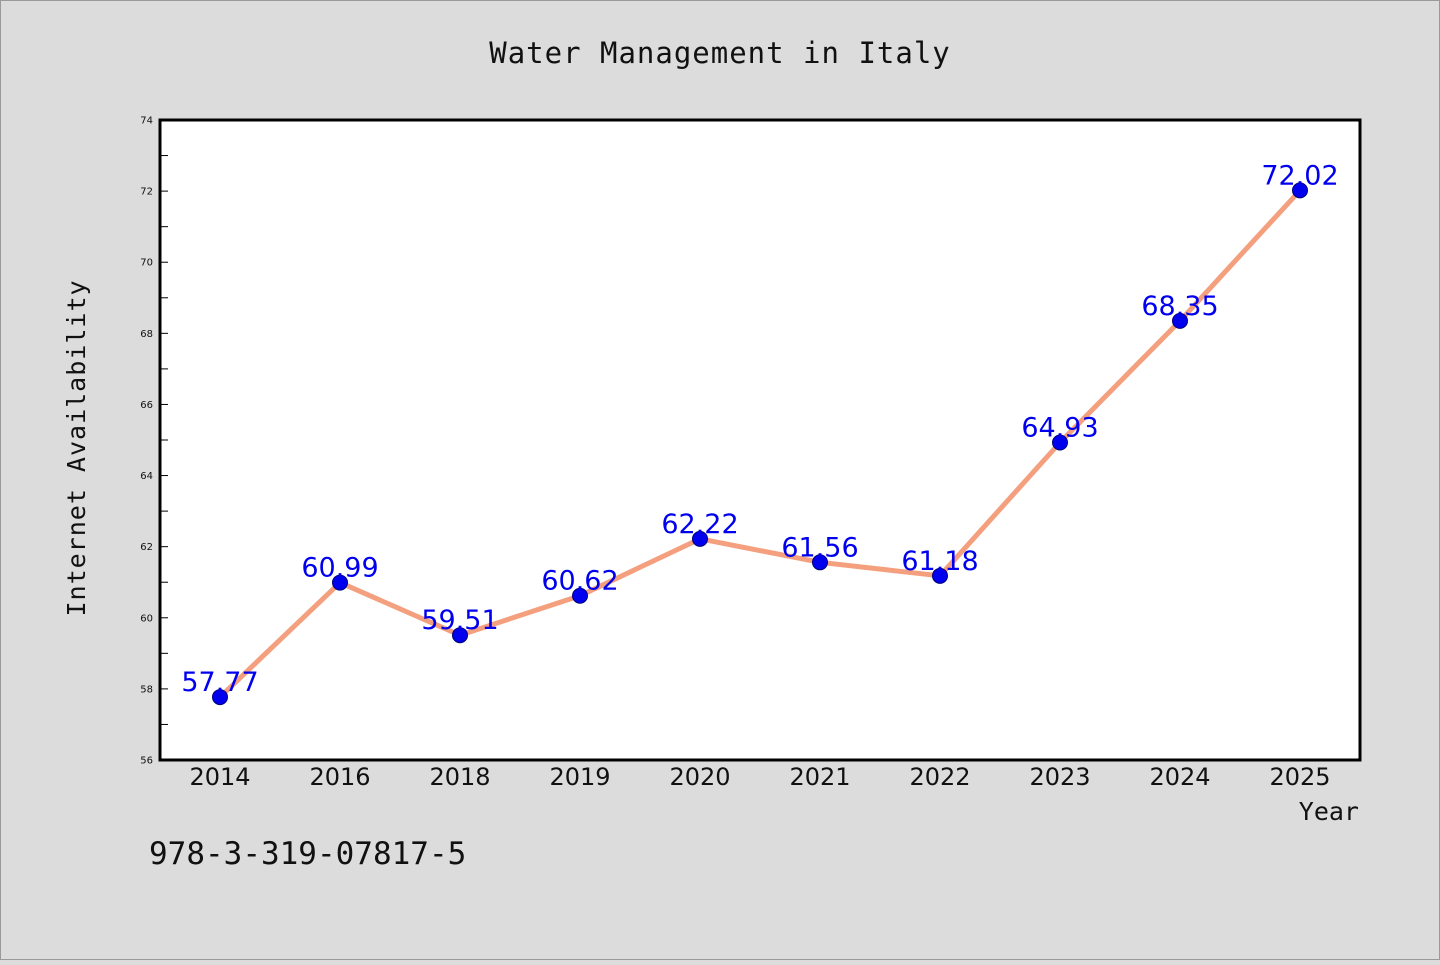  I want to click on data-label: 61.56, so click(819, 547).